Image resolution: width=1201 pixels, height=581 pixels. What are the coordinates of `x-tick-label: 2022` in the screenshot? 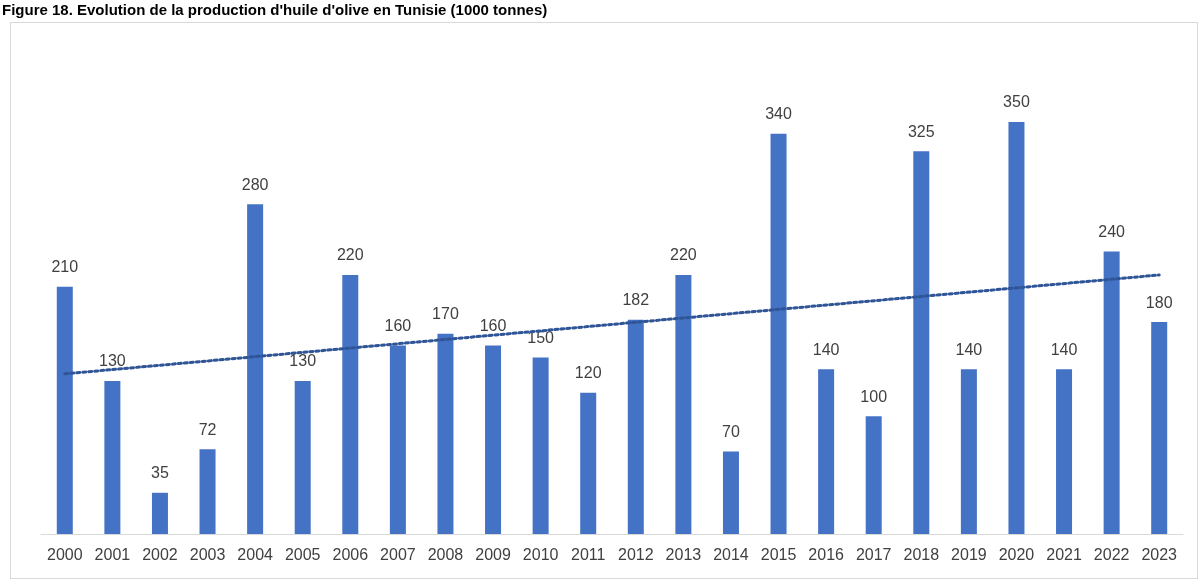 It's located at (1111, 554).